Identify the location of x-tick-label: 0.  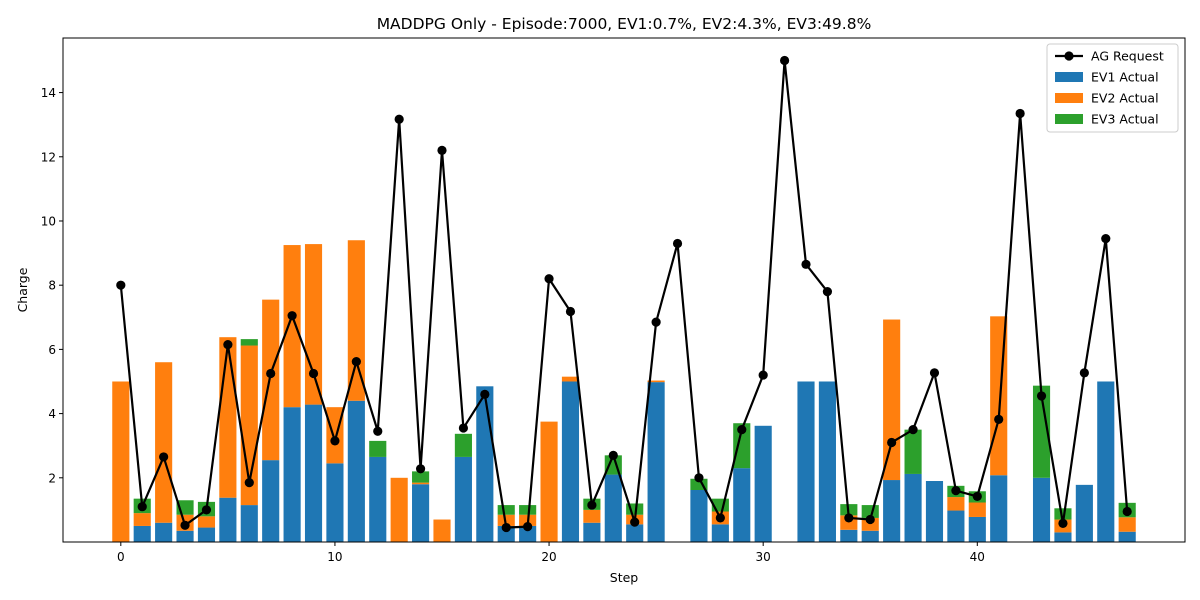
(121, 557).